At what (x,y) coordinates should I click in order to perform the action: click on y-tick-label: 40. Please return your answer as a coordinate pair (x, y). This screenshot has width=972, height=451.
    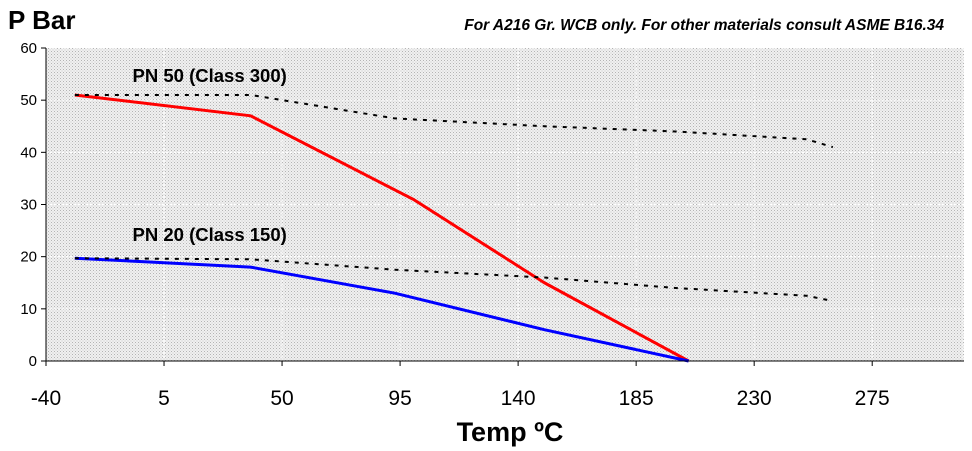
    Looking at the image, I should click on (28, 152).